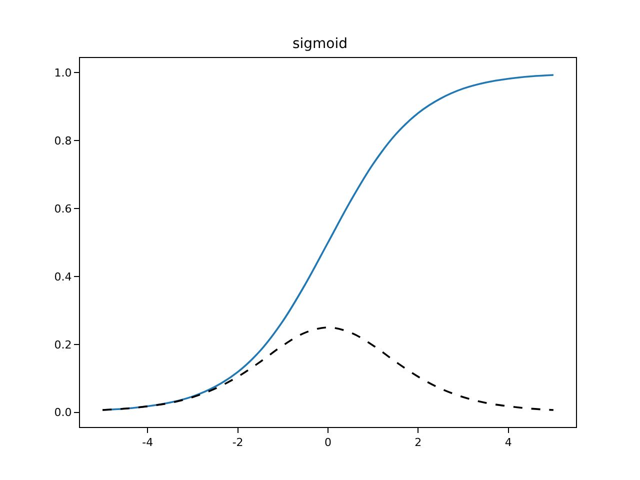 The height and width of the screenshot is (480, 640). I want to click on y-tick-label: 0.4, so click(63, 277).